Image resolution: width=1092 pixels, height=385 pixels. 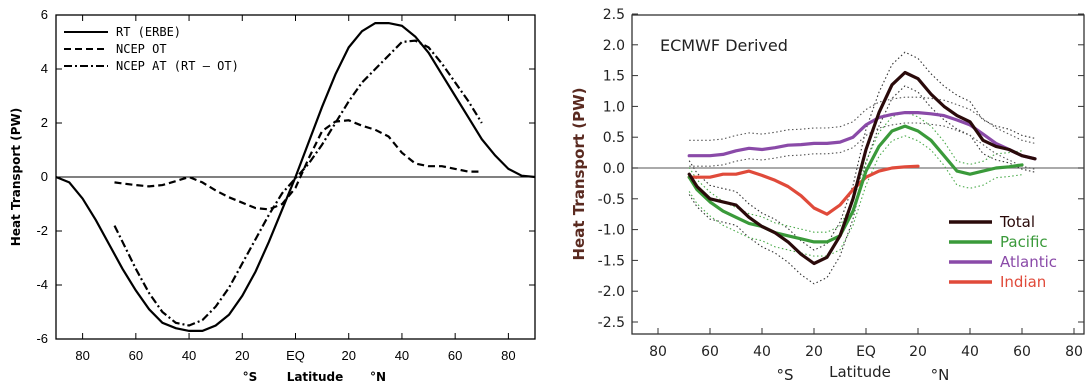 I want to click on y-tick-label: 2.5, so click(x=614, y=15).